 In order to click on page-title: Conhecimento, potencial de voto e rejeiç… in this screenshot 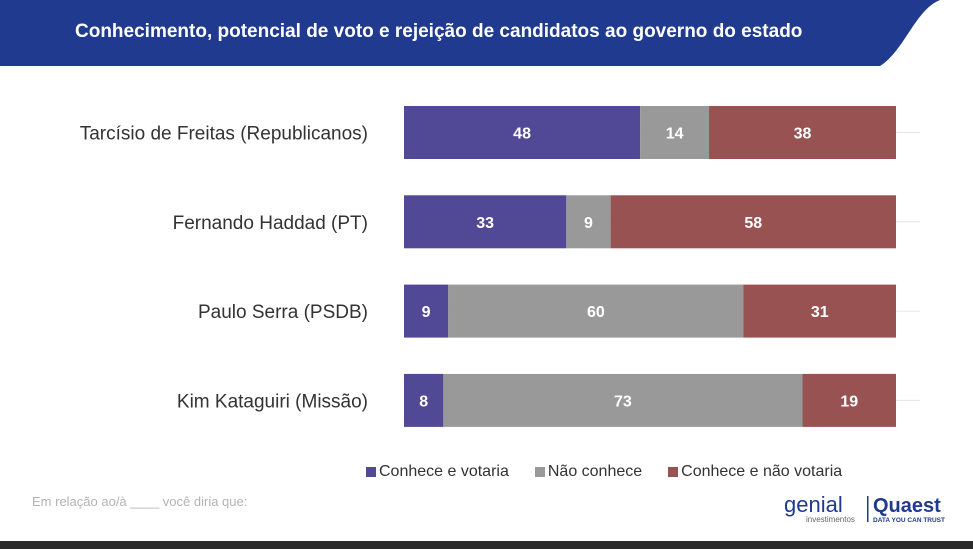, I will do `click(439, 31)`.